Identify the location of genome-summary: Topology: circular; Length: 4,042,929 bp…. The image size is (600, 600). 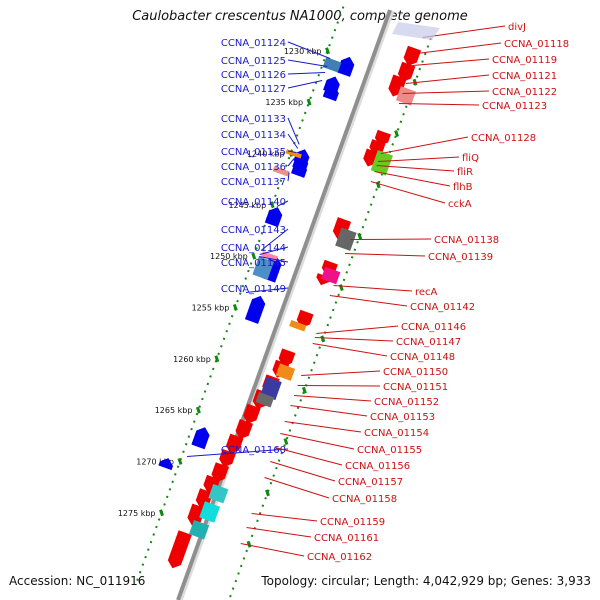
(426, 581).